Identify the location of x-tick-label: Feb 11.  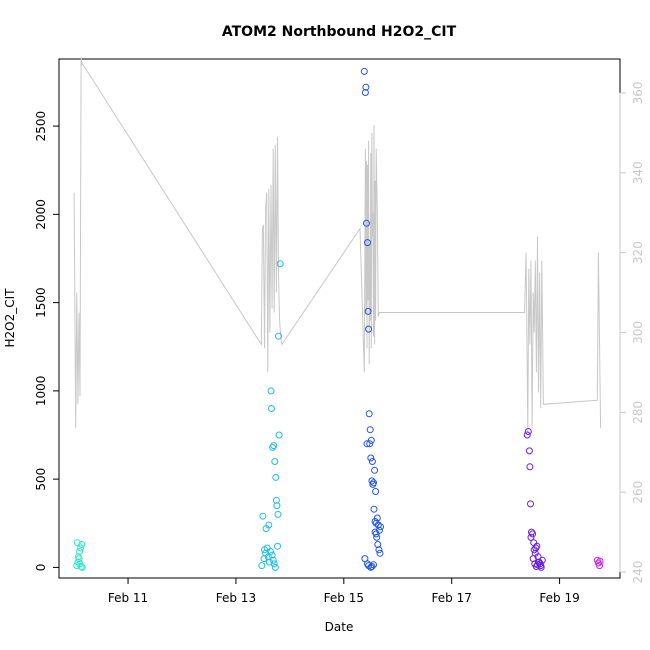
(128, 598).